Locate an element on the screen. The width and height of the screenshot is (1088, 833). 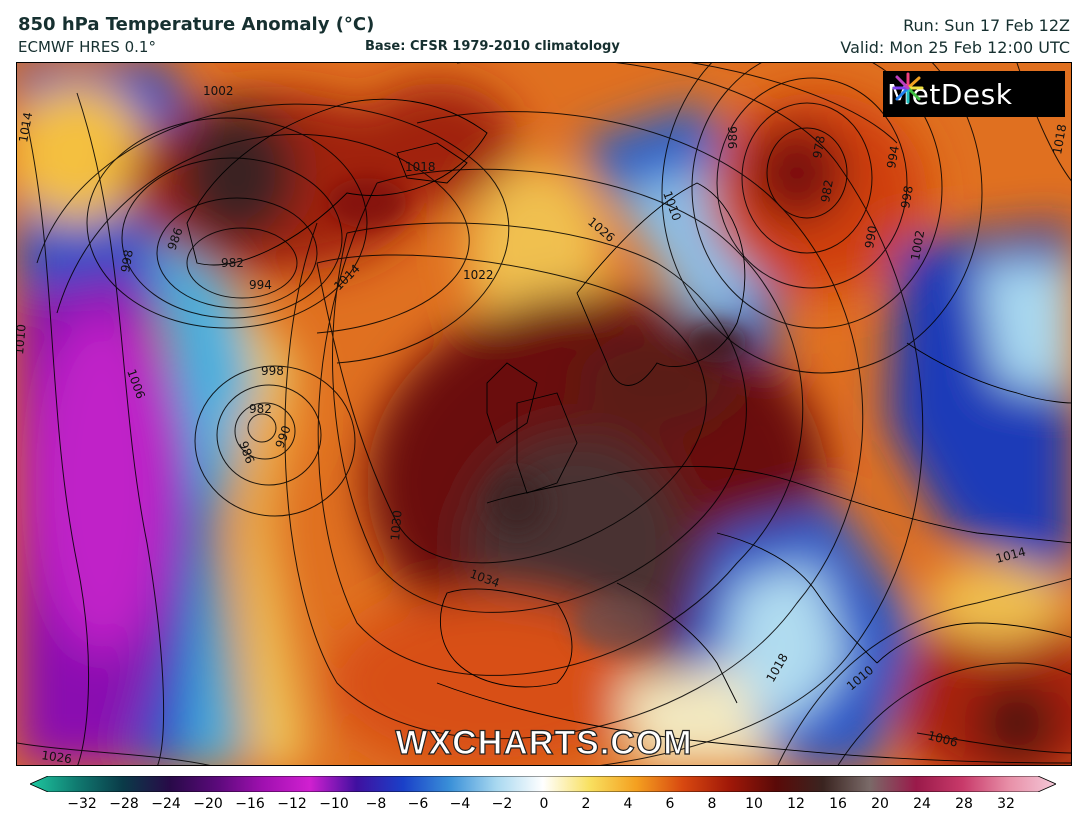
colorbar-tick-label: 16 is located at coordinates (838, 804).